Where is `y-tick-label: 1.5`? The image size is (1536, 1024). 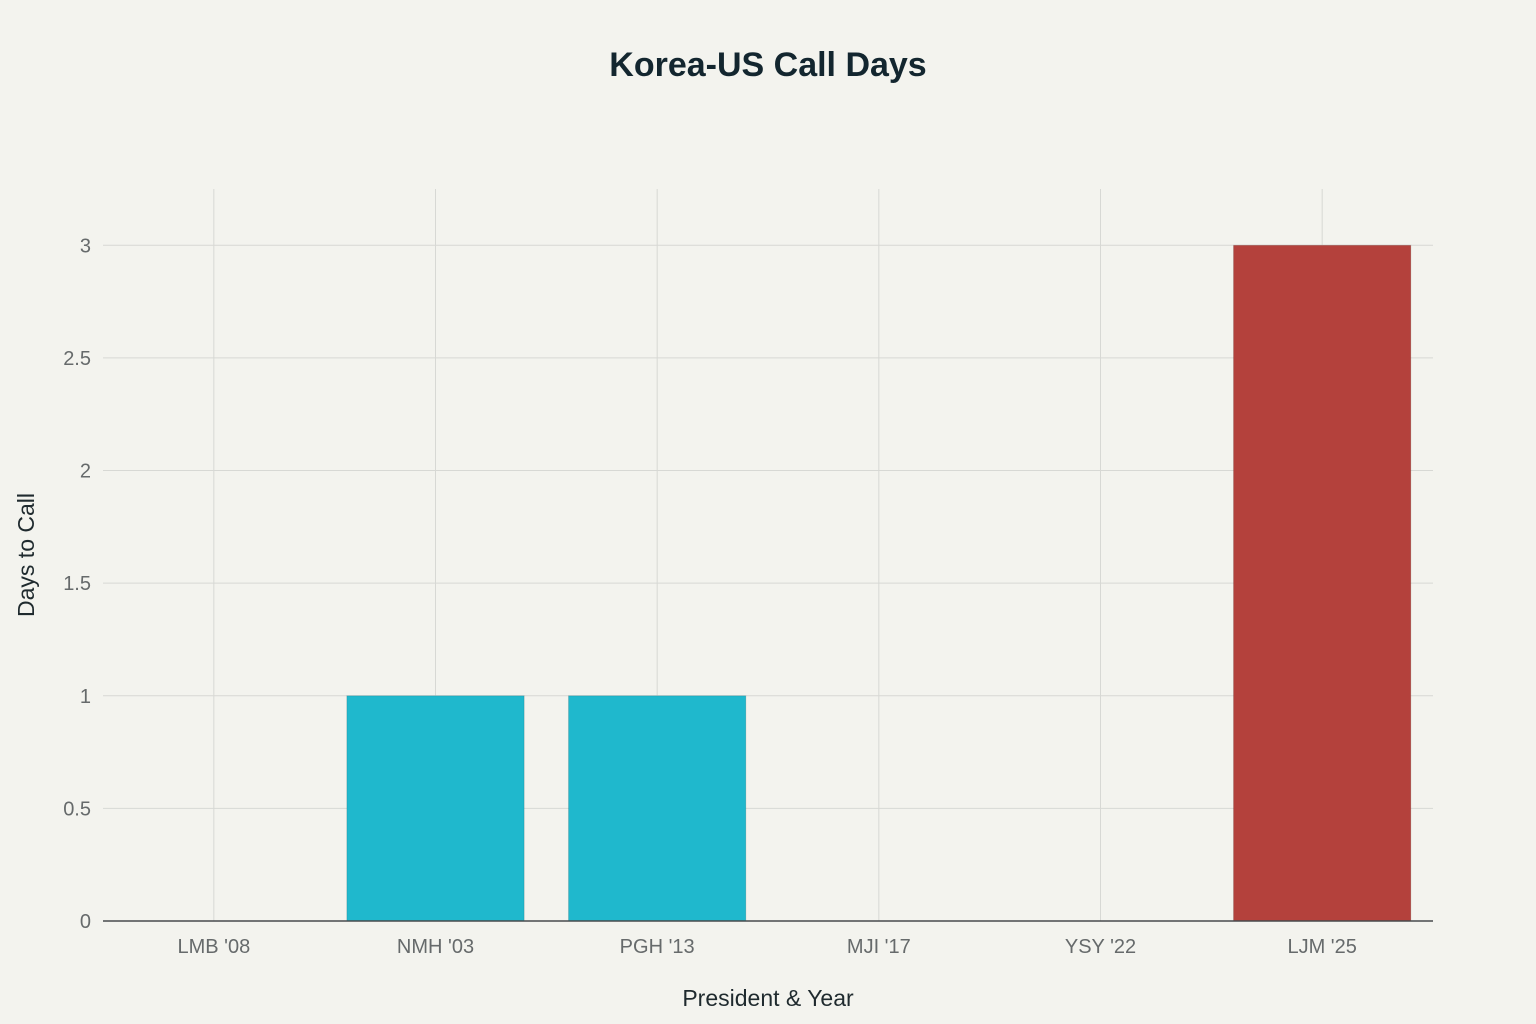 y-tick-label: 1.5 is located at coordinates (77, 584).